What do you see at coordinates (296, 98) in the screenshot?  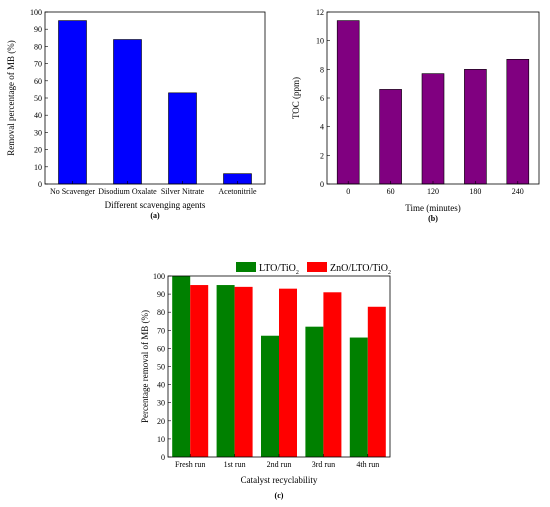 I see `y-axis-label: TOC (ppm)` at bounding box center [296, 98].